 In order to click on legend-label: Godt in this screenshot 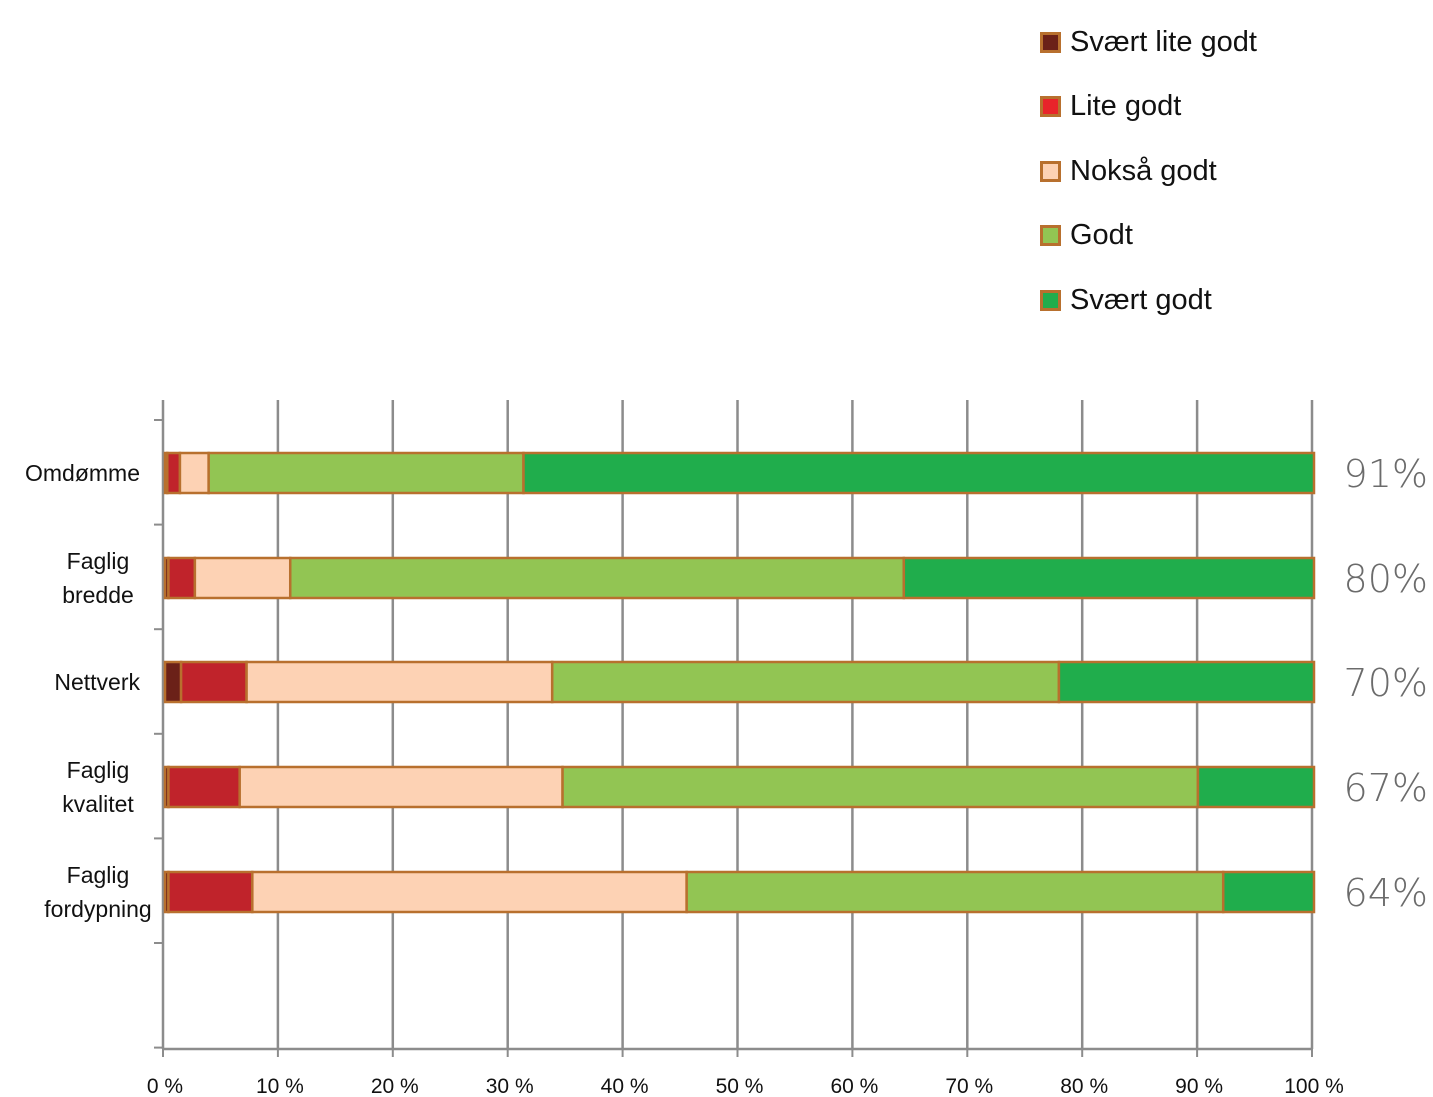, I will do `click(1101, 235)`.